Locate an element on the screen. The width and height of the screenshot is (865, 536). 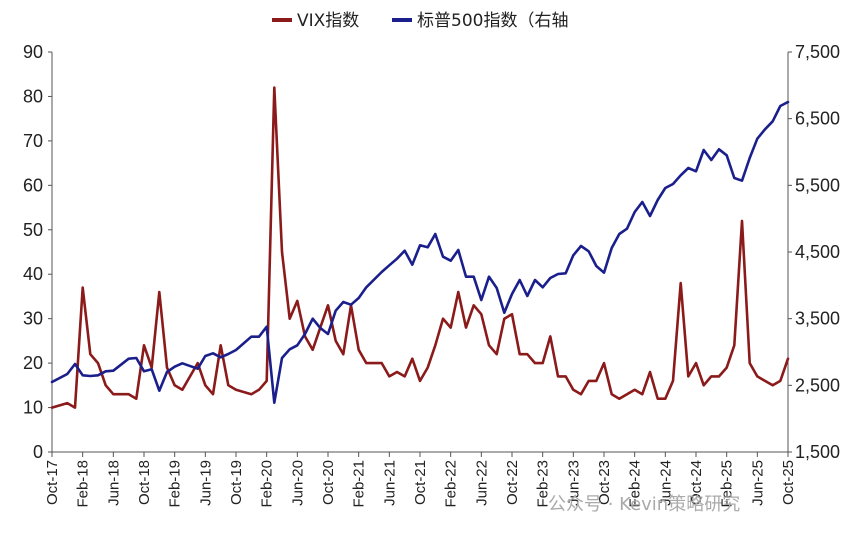
x-tick-label: Feb-18 is located at coordinates (83, 484).